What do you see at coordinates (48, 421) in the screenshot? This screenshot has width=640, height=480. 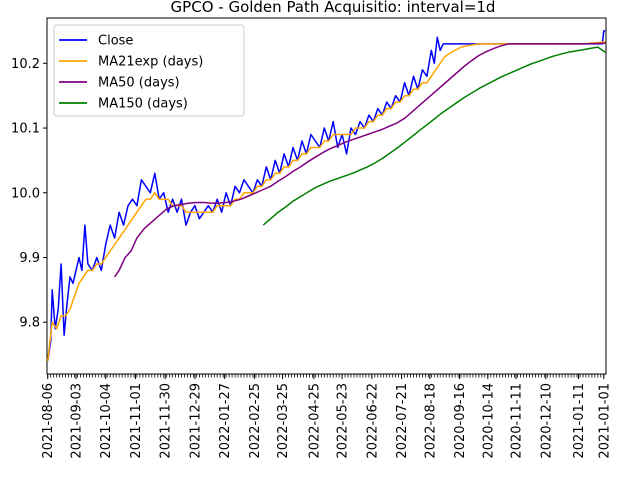 I see `x-tick-label: 2021-08-06` at bounding box center [48, 421].